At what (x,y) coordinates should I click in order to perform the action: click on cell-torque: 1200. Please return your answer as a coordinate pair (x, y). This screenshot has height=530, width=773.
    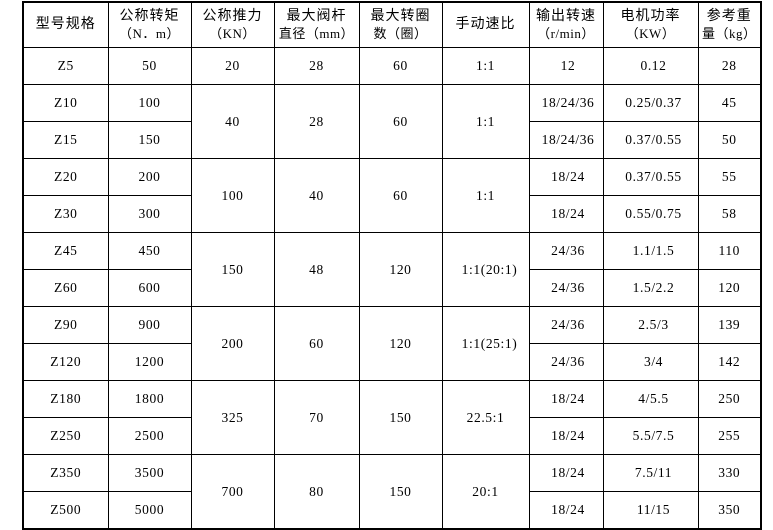
    Looking at the image, I should click on (149, 362).